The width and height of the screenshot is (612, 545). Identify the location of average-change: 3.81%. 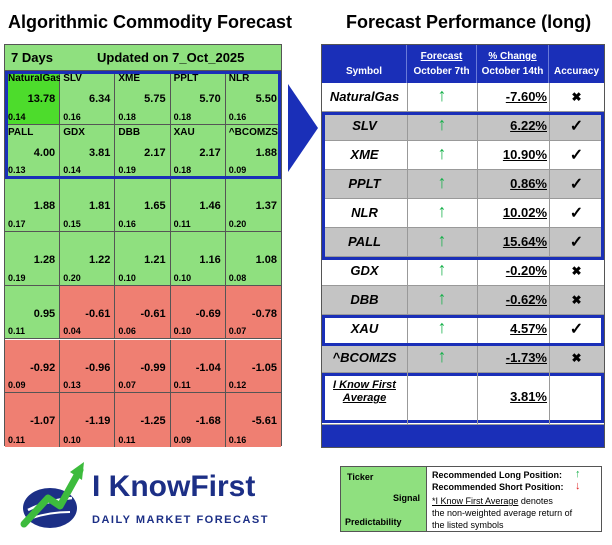
(528, 396).